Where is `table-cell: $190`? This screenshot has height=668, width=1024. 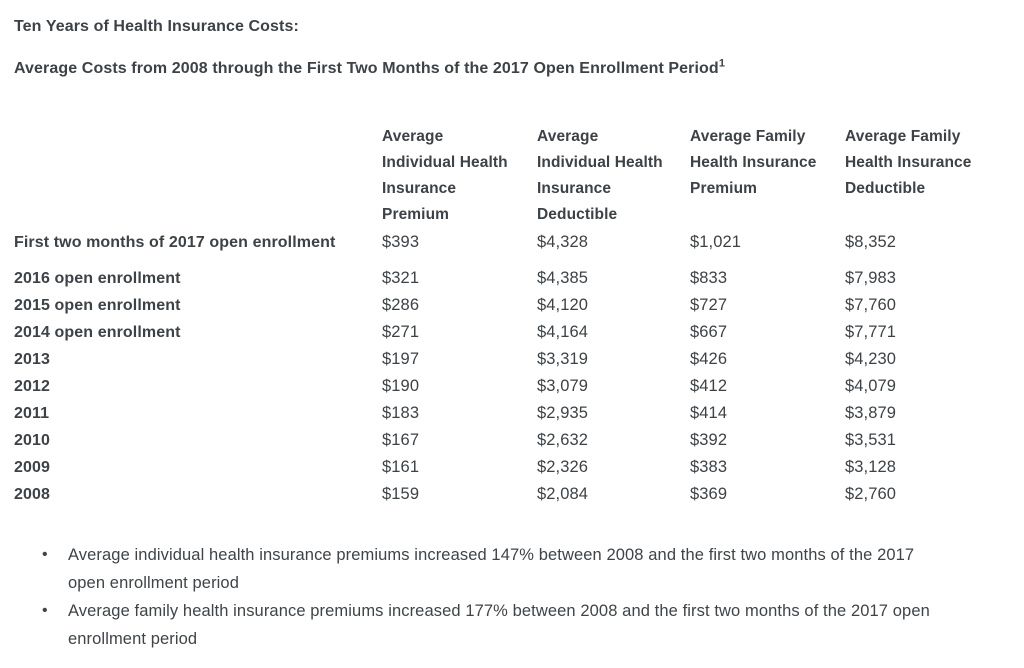 table-cell: $190 is located at coordinates (401, 386).